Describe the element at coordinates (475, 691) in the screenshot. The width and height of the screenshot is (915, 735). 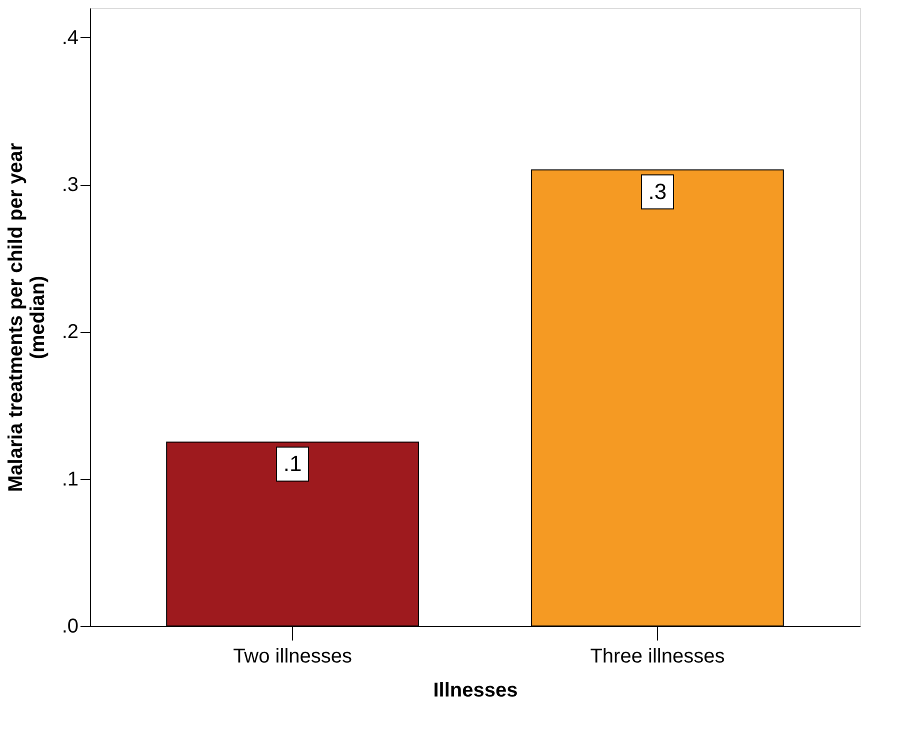
I see `x-axis-title: Illnesses` at that location.